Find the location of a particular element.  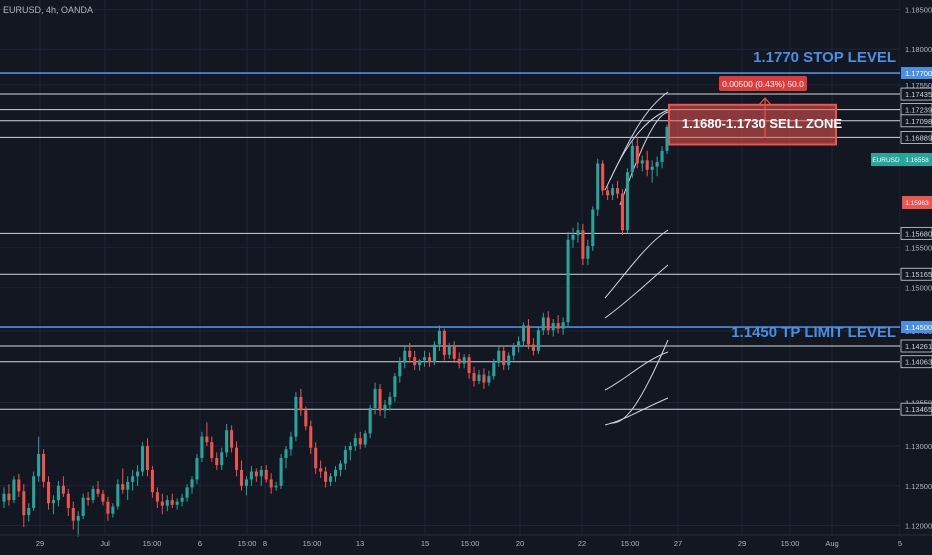

time-tick-label: 27 is located at coordinates (678, 543).